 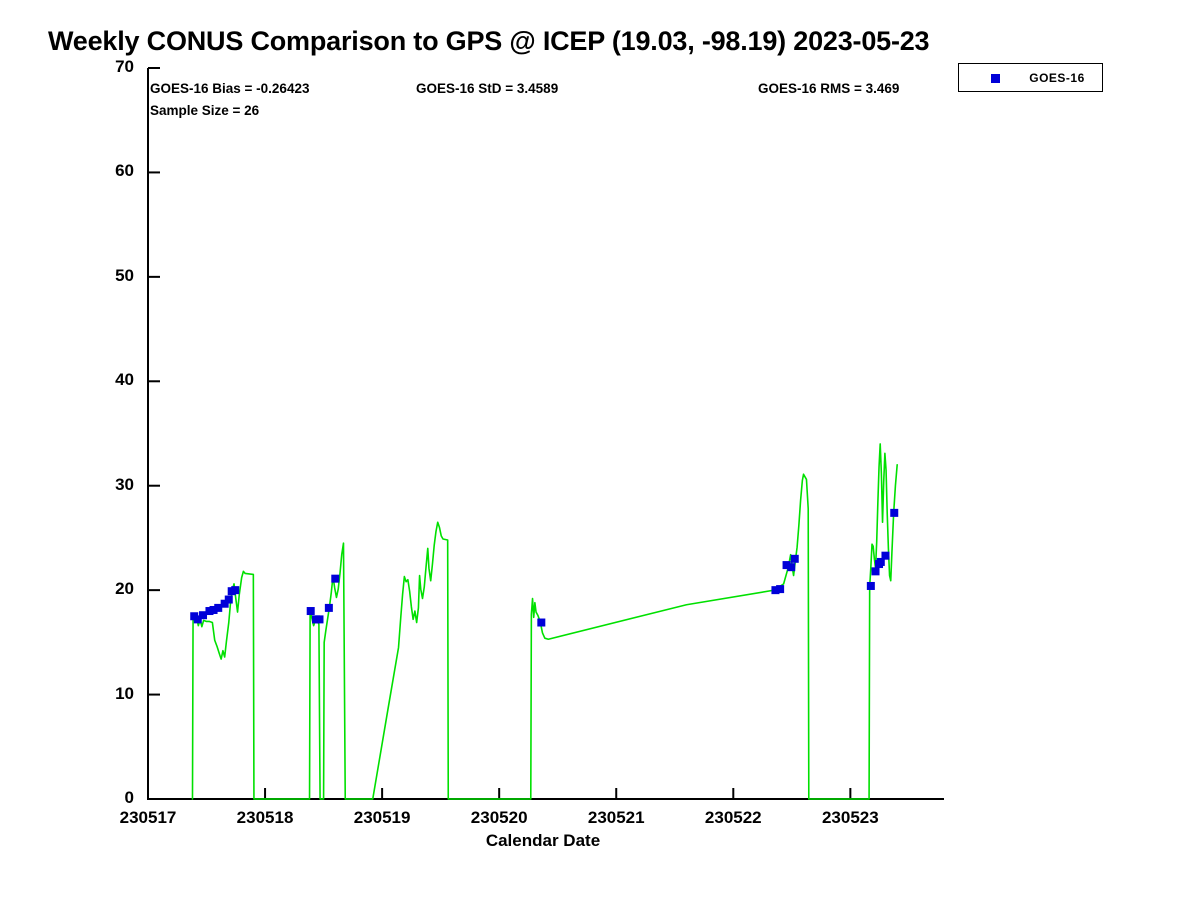 I want to click on x-tick-label: 230518, so click(x=265, y=817).